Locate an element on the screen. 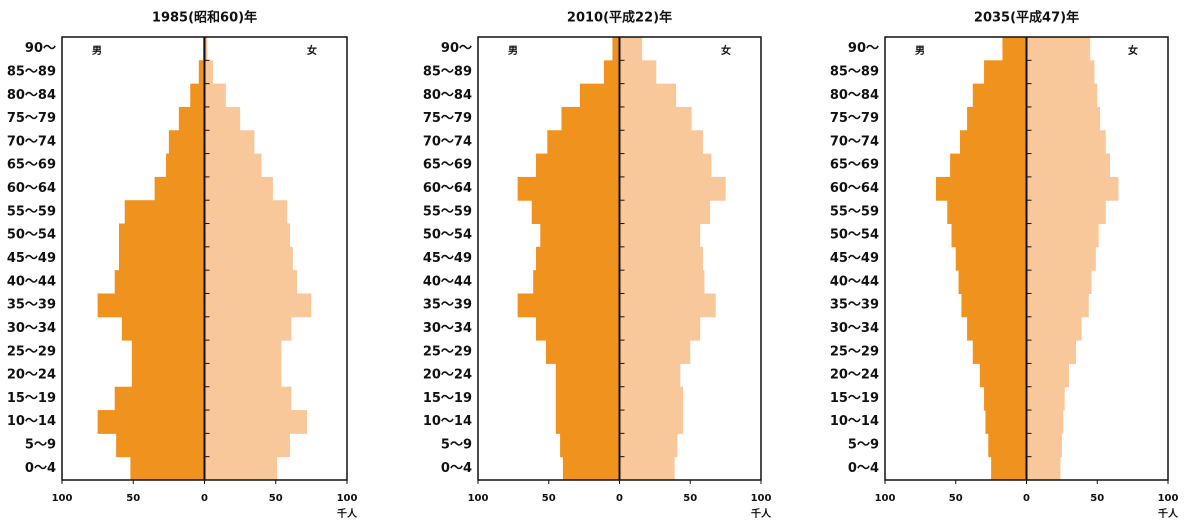  y-tick-label: 70〜74 is located at coordinates (31, 141).